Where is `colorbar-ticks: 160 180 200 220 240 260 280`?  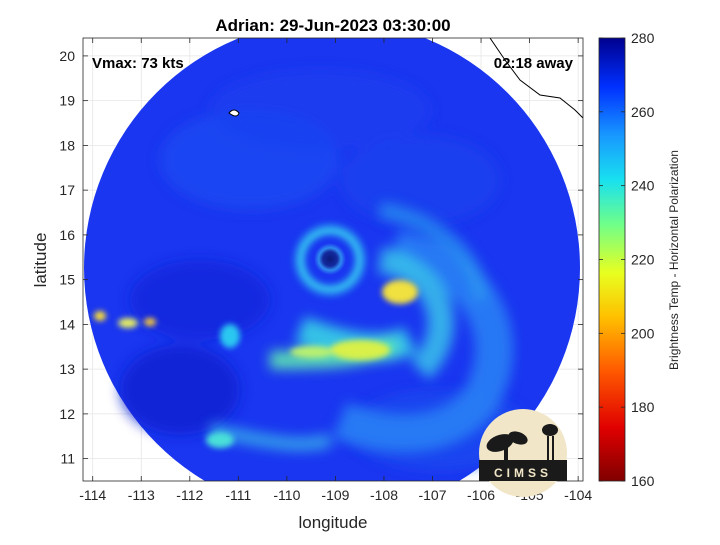
colorbar-ticks: 160 180 200 220 240 260 280 is located at coordinates (627, 259).